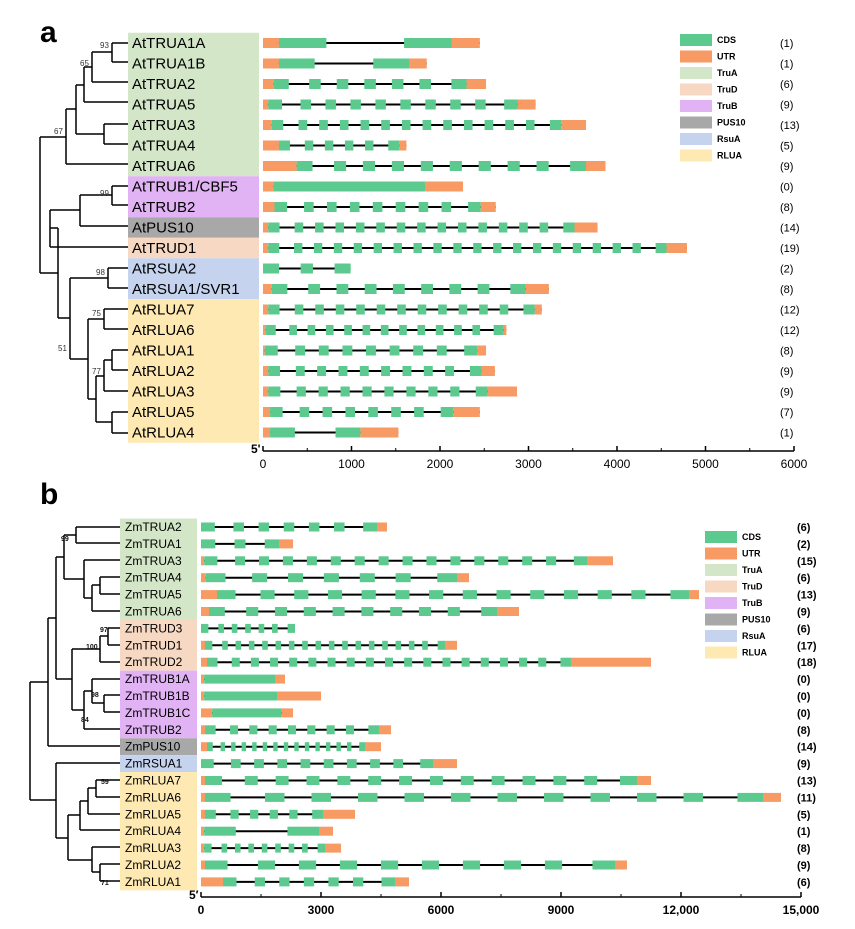  What do you see at coordinates (752, 603) in the screenshot?
I see `legend-label: TruB` at bounding box center [752, 603].